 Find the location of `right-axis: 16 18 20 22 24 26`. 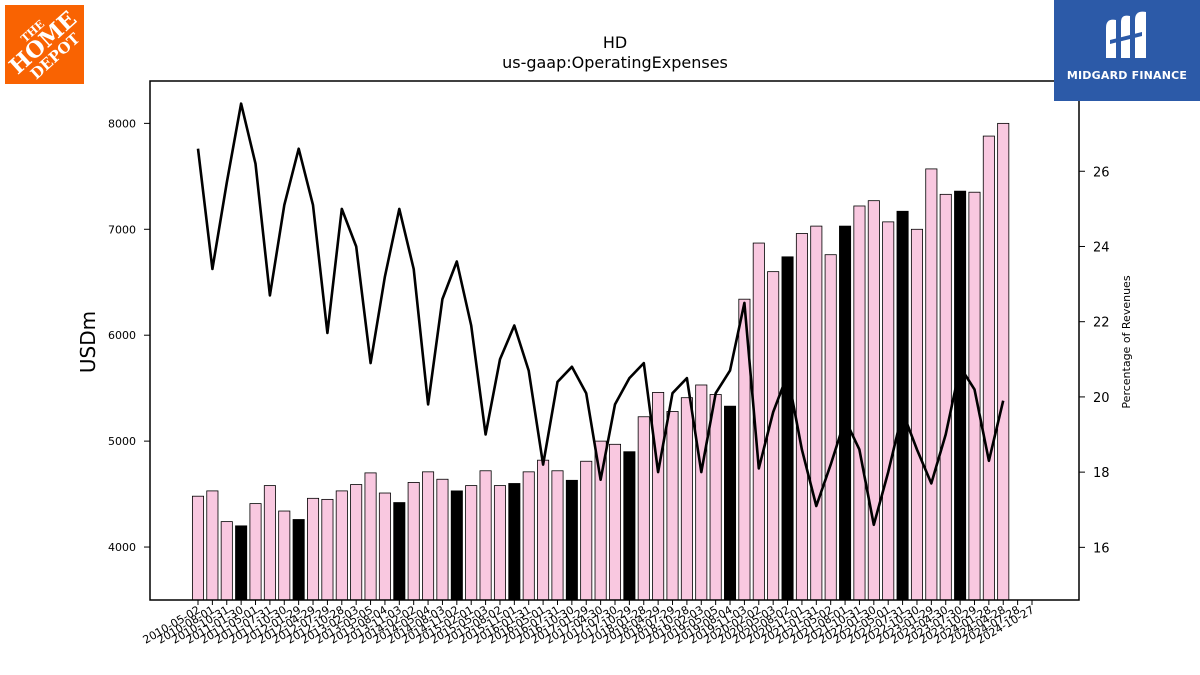

right-axis: 16 18 20 22 24 26 is located at coordinates (1094, 360).